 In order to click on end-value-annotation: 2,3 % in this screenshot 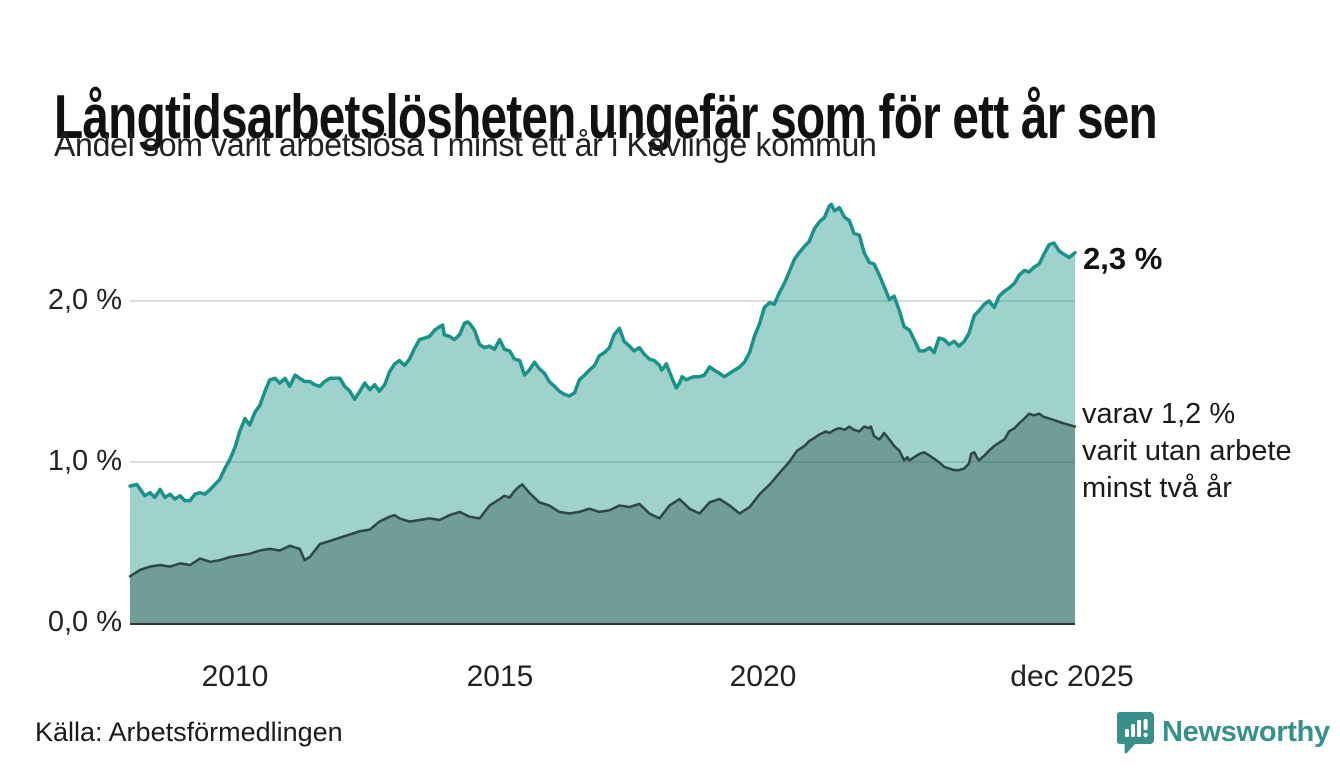, I will do `click(1123, 258)`.